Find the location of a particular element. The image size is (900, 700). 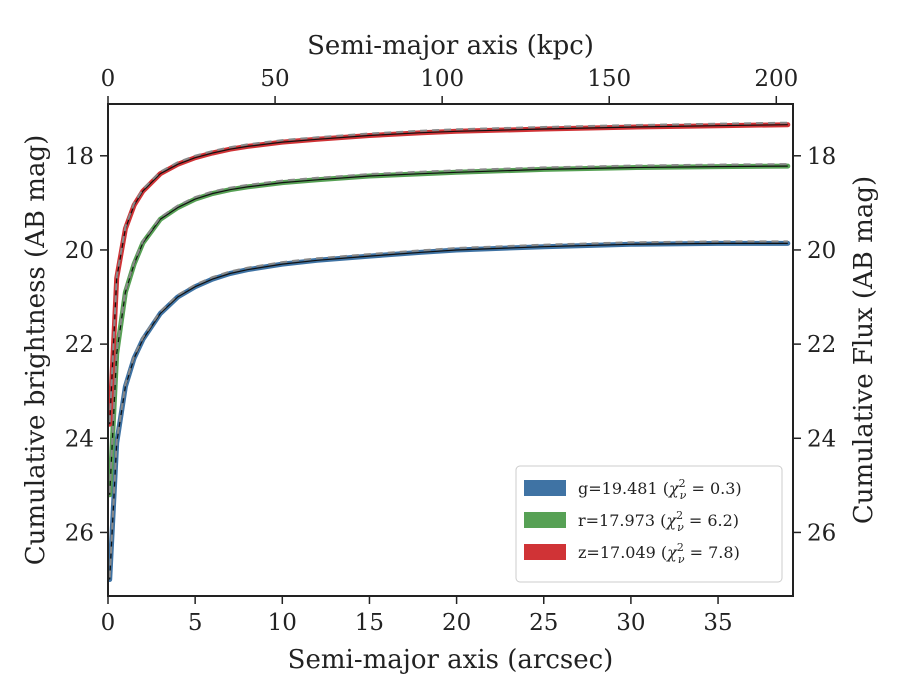

y-tick-label: 20 is located at coordinates (79, 251).